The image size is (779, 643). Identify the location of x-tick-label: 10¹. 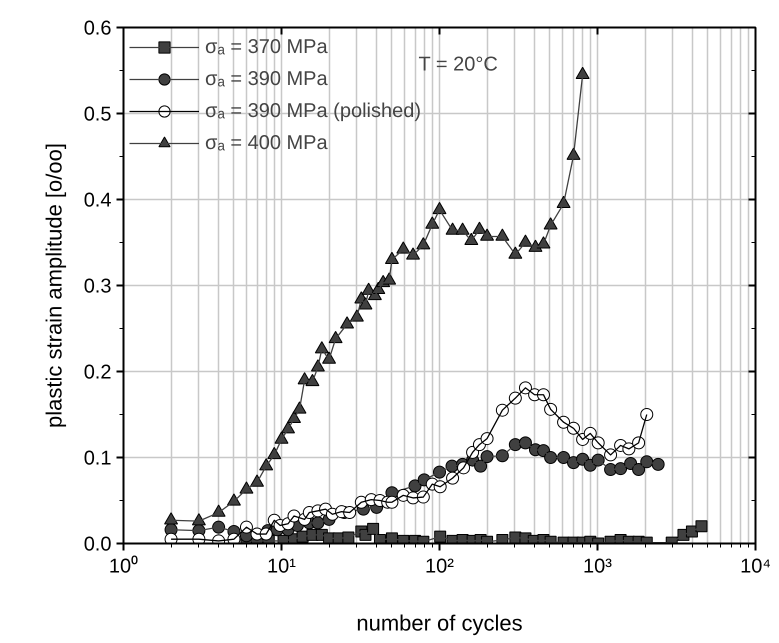
(281, 567).